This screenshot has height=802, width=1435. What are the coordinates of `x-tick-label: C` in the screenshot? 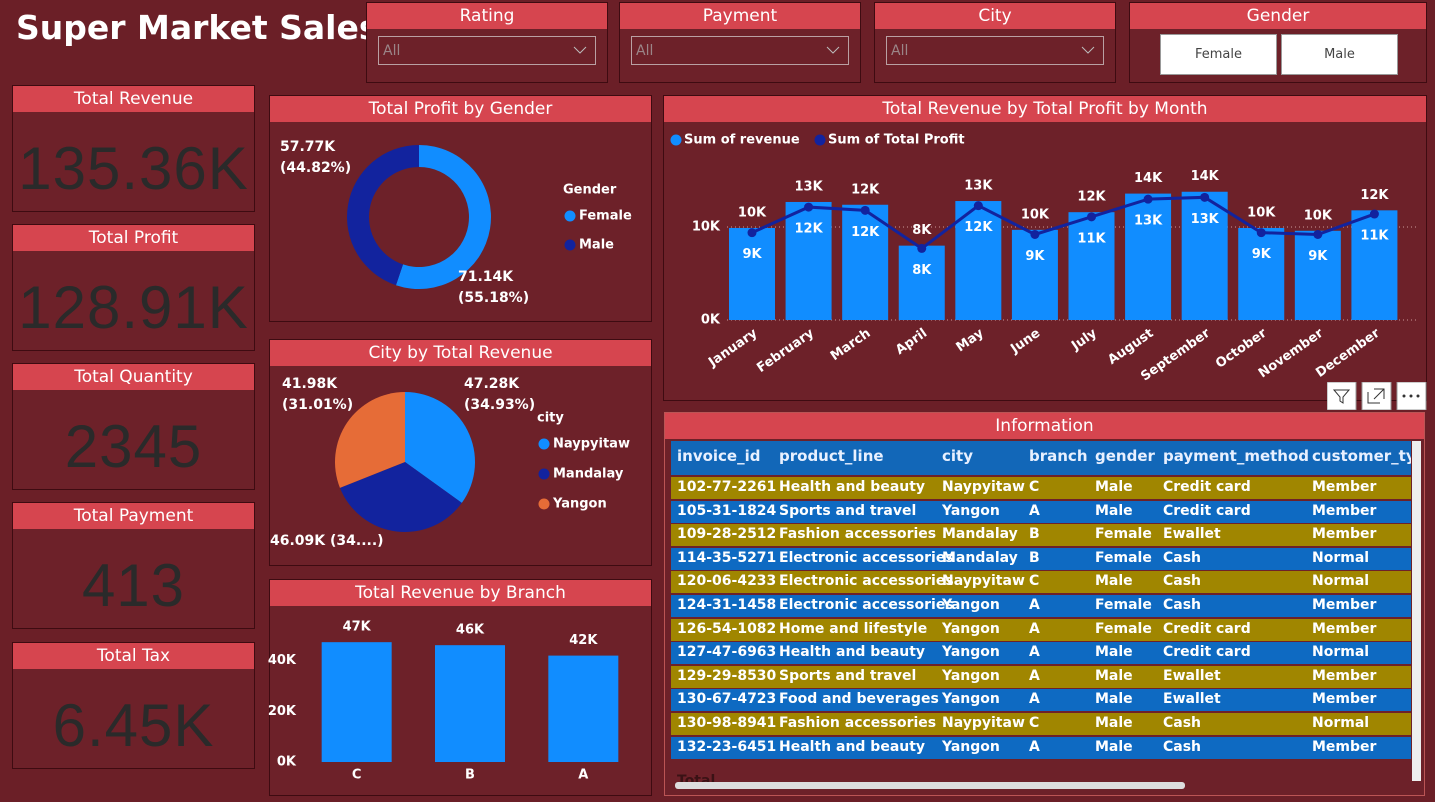 It's located at (357, 775).